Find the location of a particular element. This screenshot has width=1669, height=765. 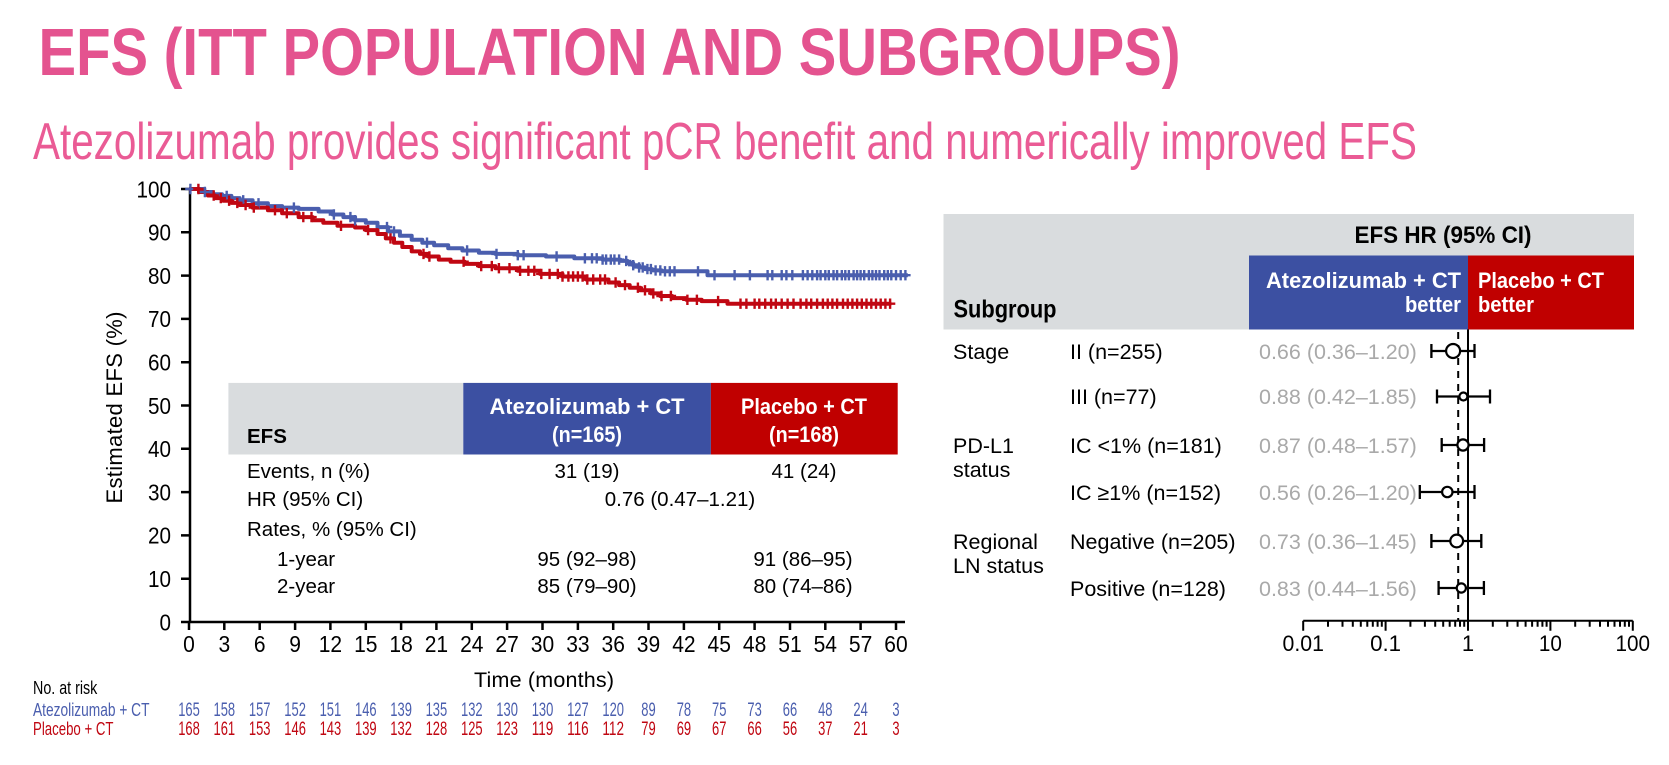

svg-text: 100 is located at coordinates (154, 189).